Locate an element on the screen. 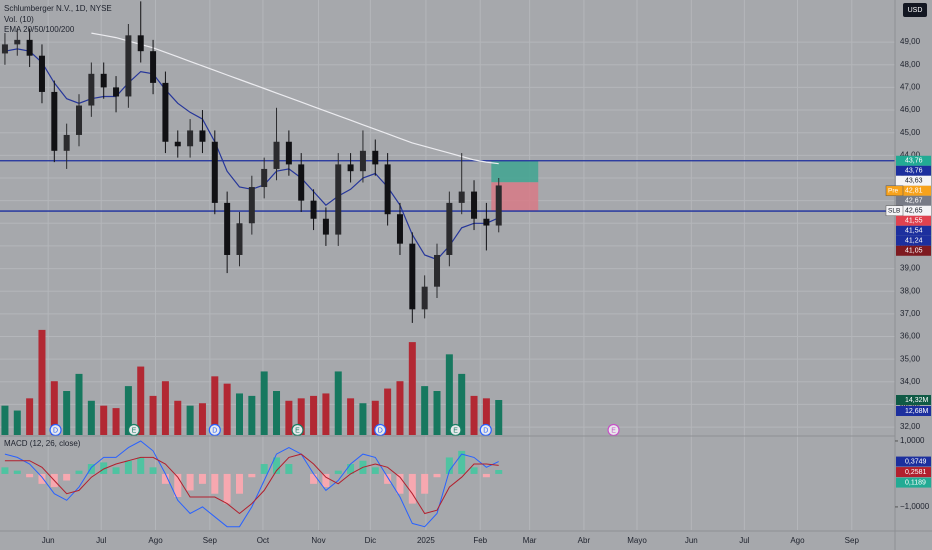  price-tag-label: 41,24 is located at coordinates (914, 241).